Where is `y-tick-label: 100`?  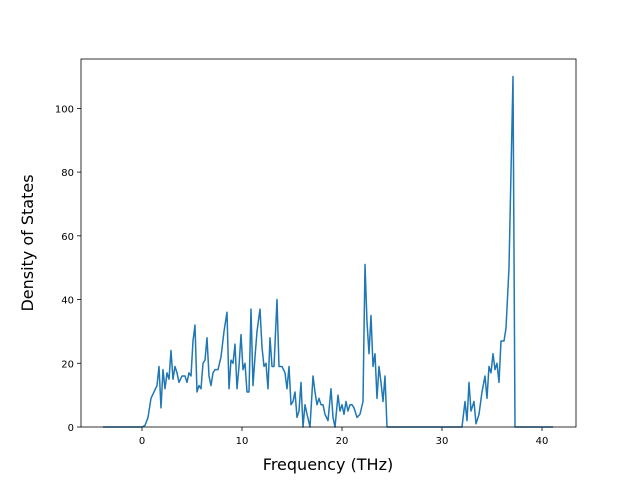 y-tick-label: 100 is located at coordinates (64, 109).